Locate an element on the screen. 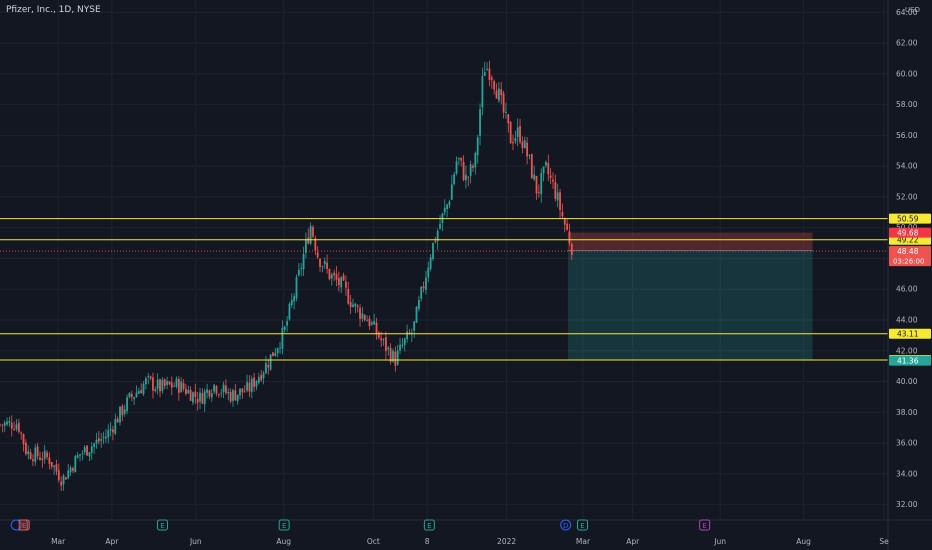 The height and width of the screenshot is (550, 932). price-tick-label: 34.00 is located at coordinates (907, 473).